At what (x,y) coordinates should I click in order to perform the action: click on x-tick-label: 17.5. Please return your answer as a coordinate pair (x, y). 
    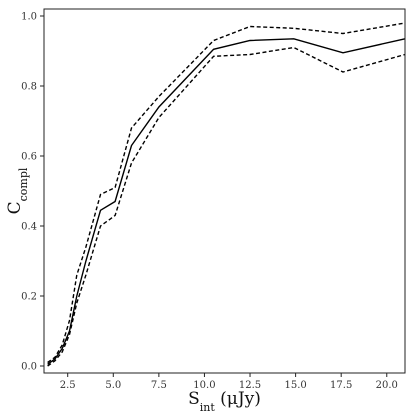
    Looking at the image, I should click on (341, 385).